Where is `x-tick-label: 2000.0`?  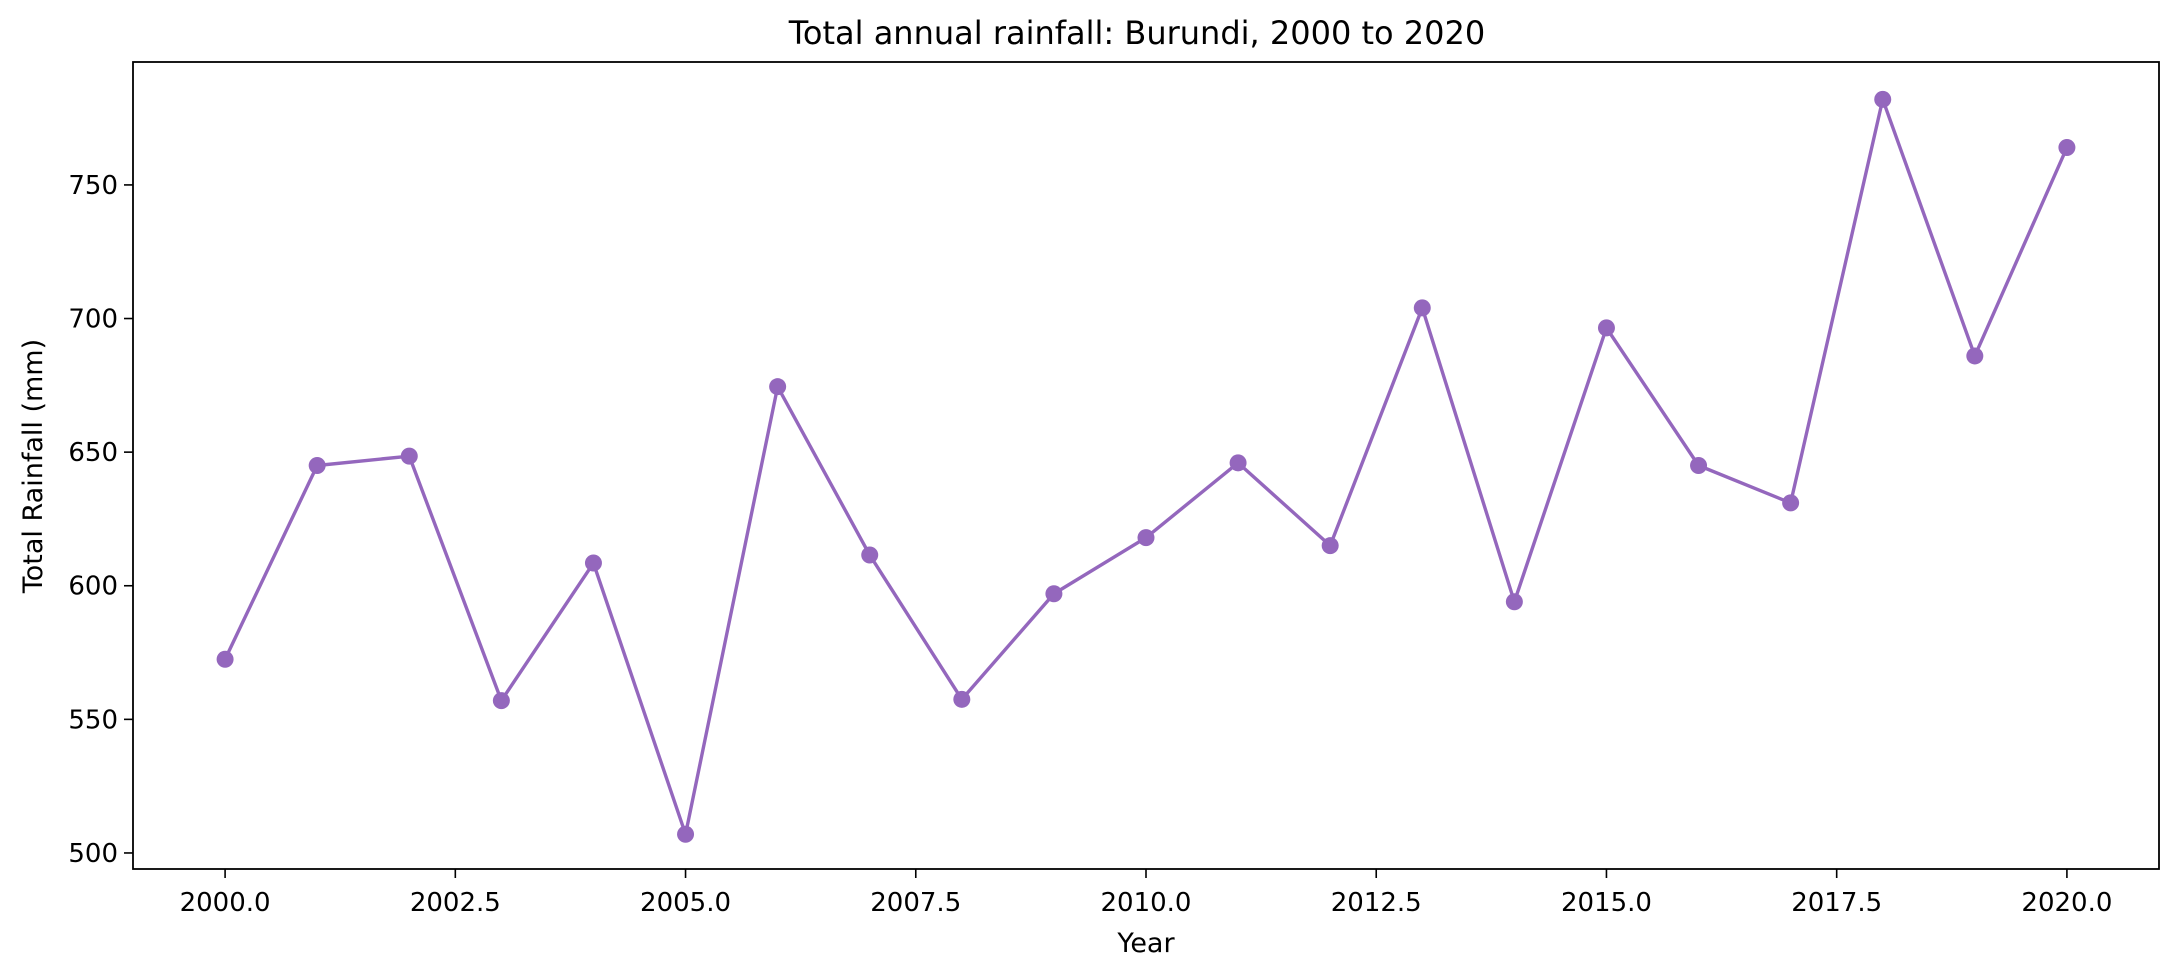 x-tick-label: 2000.0 is located at coordinates (225, 903).